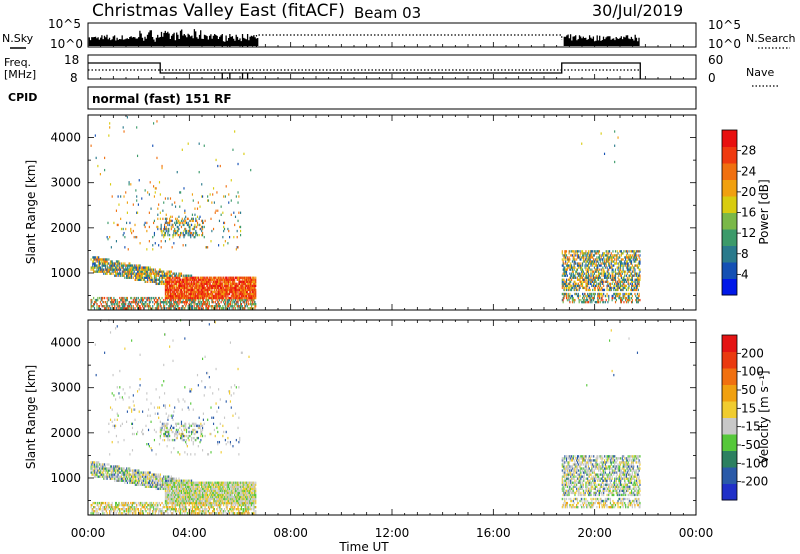 The image size is (800, 554). I want to click on nsky-tick-top: 10^5, so click(64, 24).